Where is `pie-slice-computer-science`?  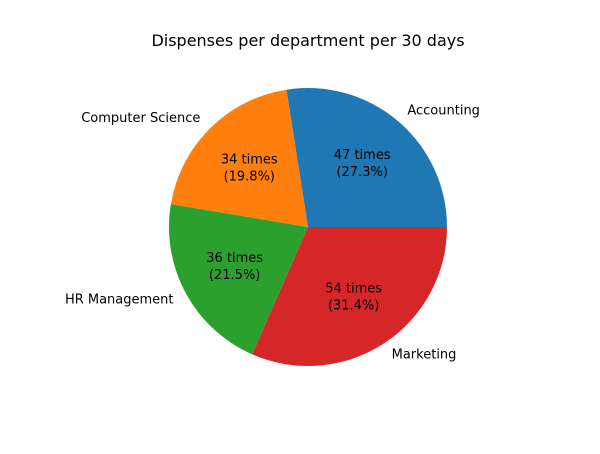 pie-slice-computer-science is located at coordinates (239, 158).